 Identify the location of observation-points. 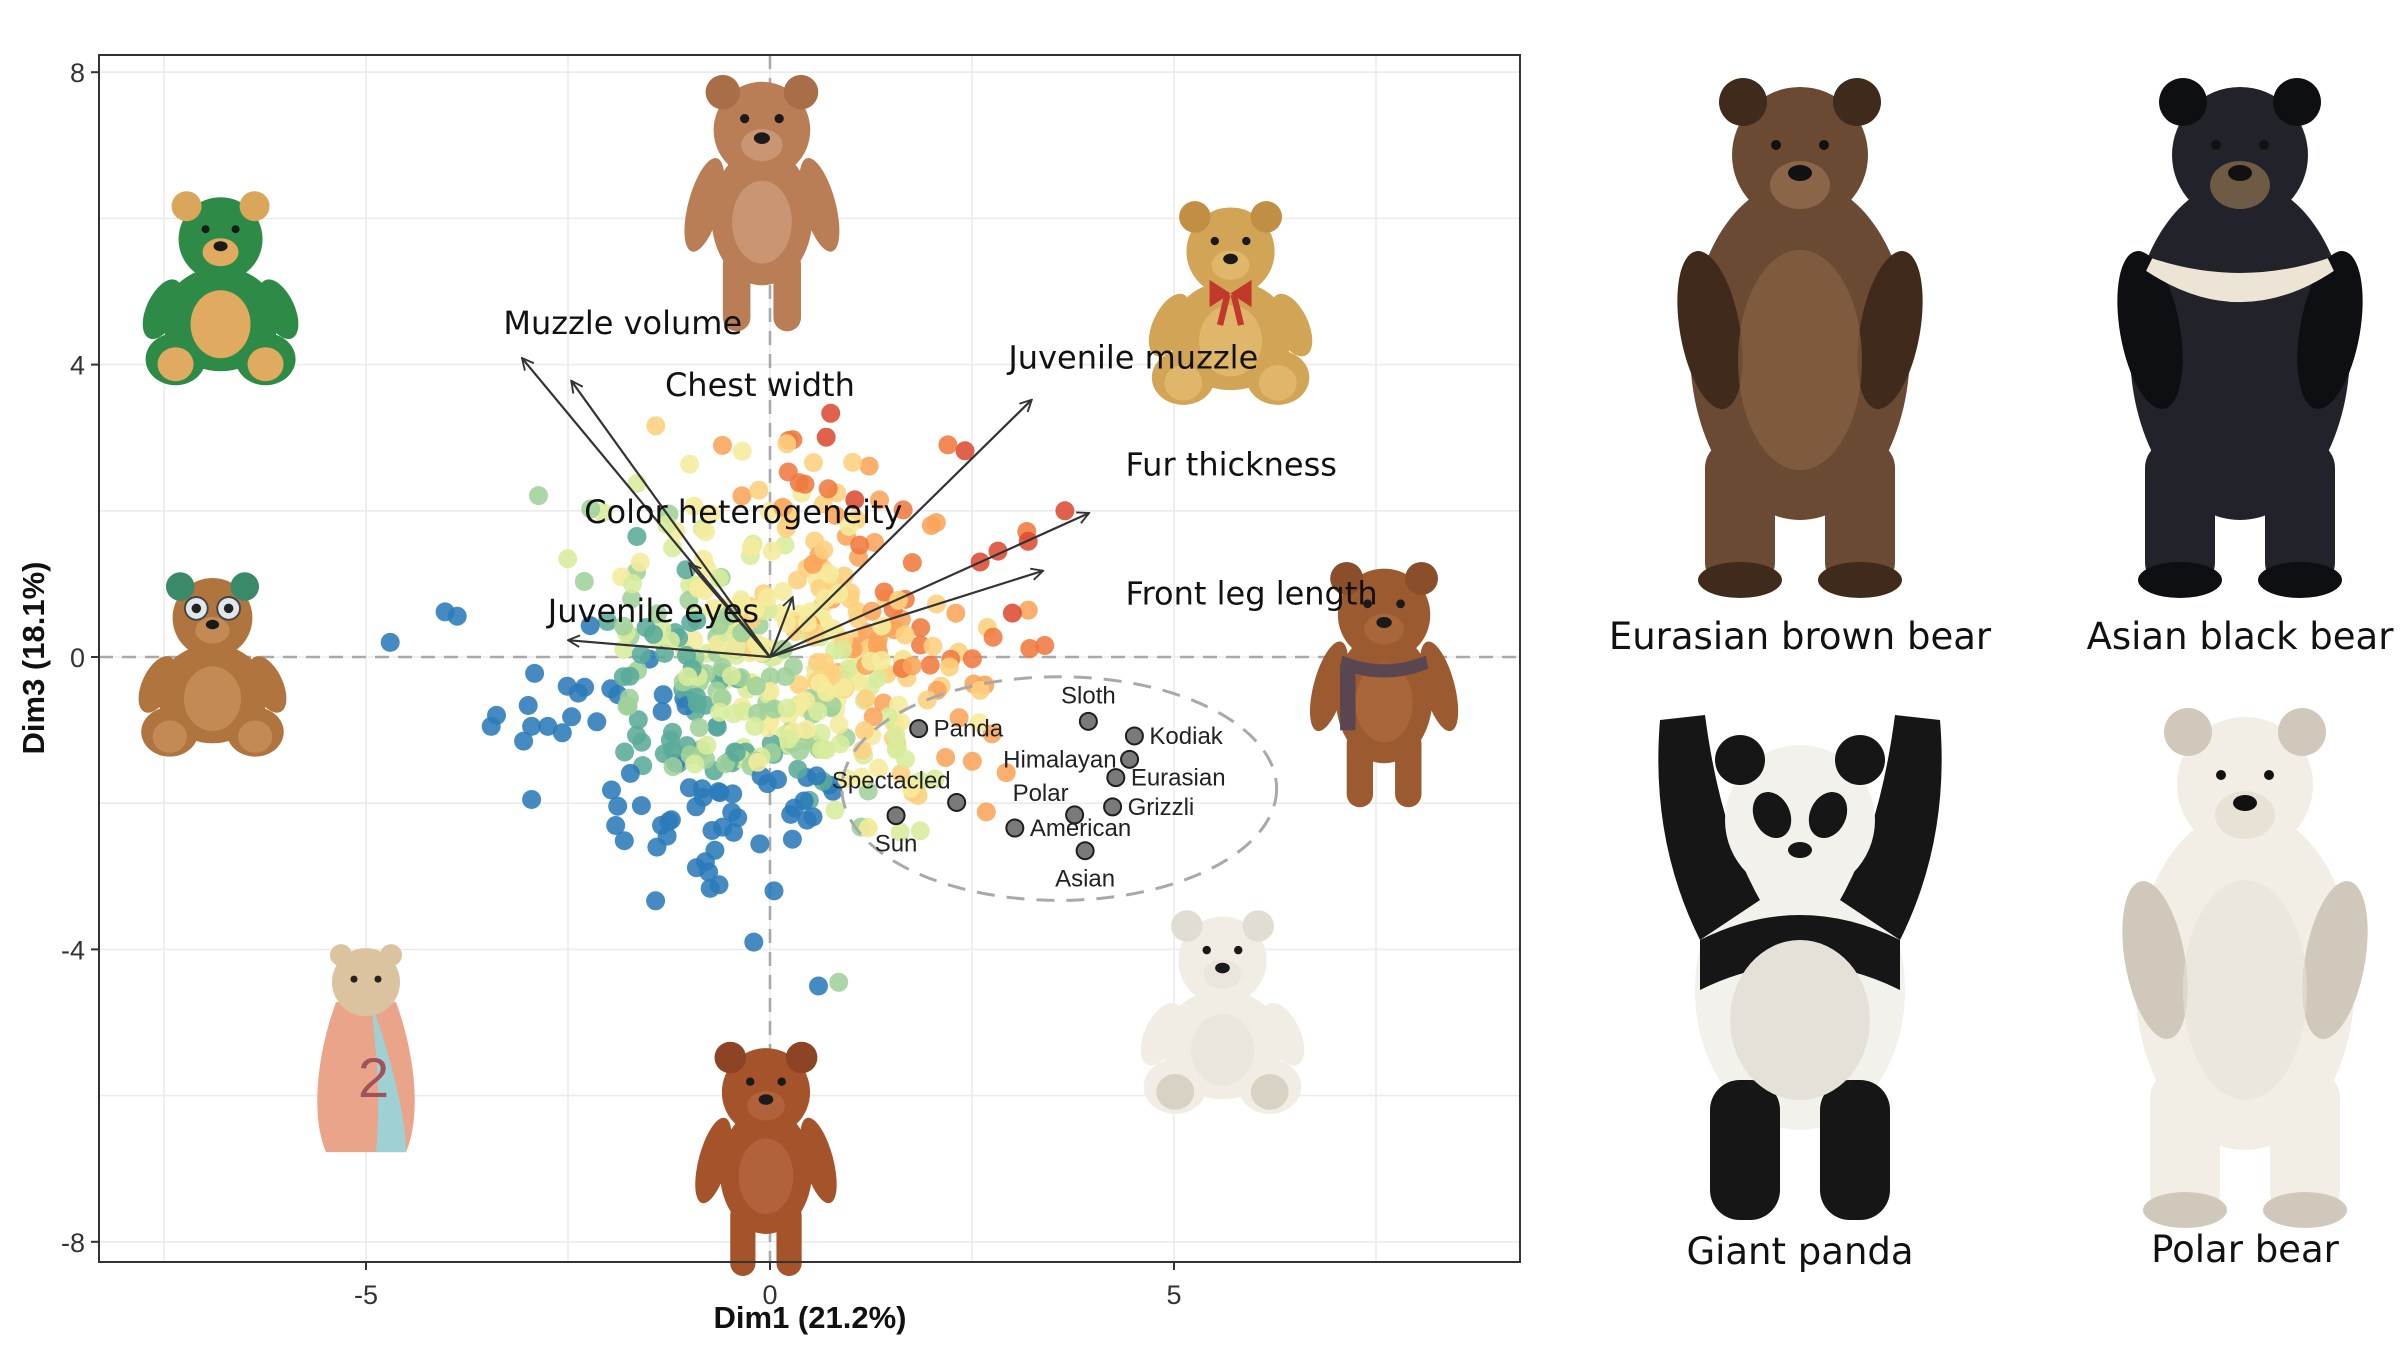
(727, 699).